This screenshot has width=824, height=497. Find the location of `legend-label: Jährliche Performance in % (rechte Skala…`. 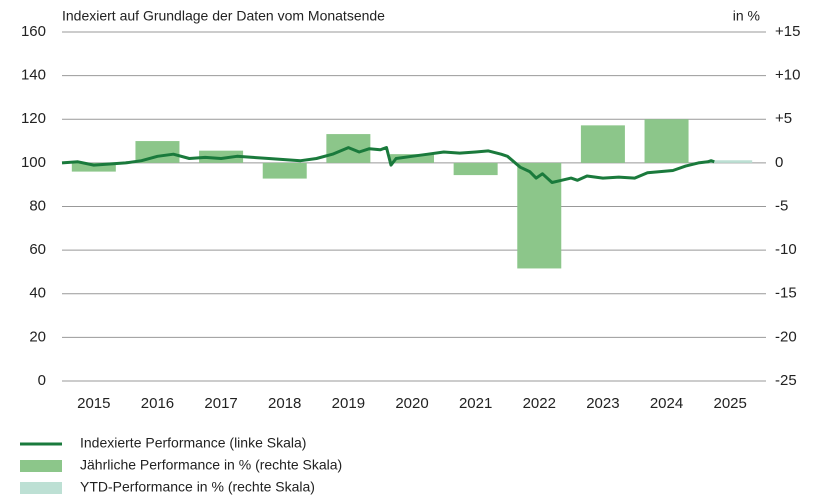

legend-label: Jährliche Performance in % (rechte Skala… is located at coordinates (211, 465).